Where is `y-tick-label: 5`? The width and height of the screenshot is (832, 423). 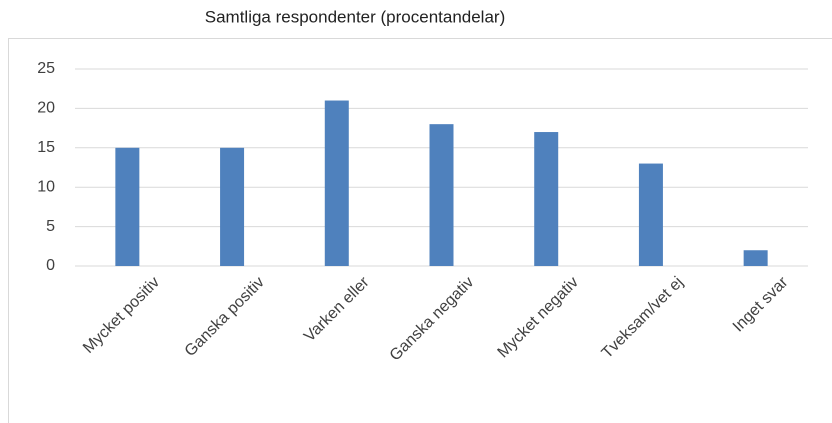 y-tick-label: 5 is located at coordinates (50, 226).